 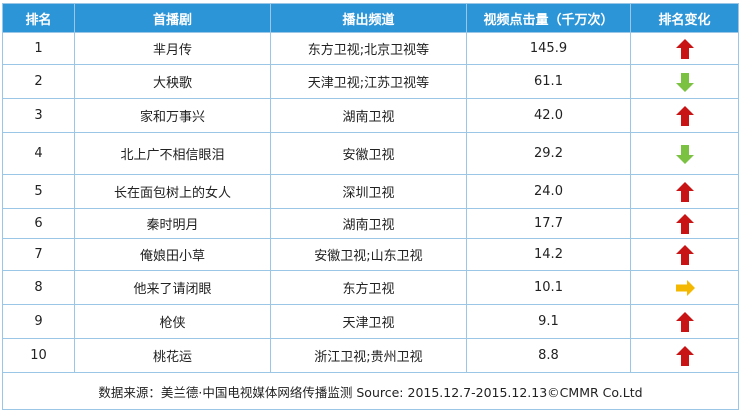 I want to click on table-row: 8 他来了请闭眼 东方卫视 10.1, so click(x=370, y=287).